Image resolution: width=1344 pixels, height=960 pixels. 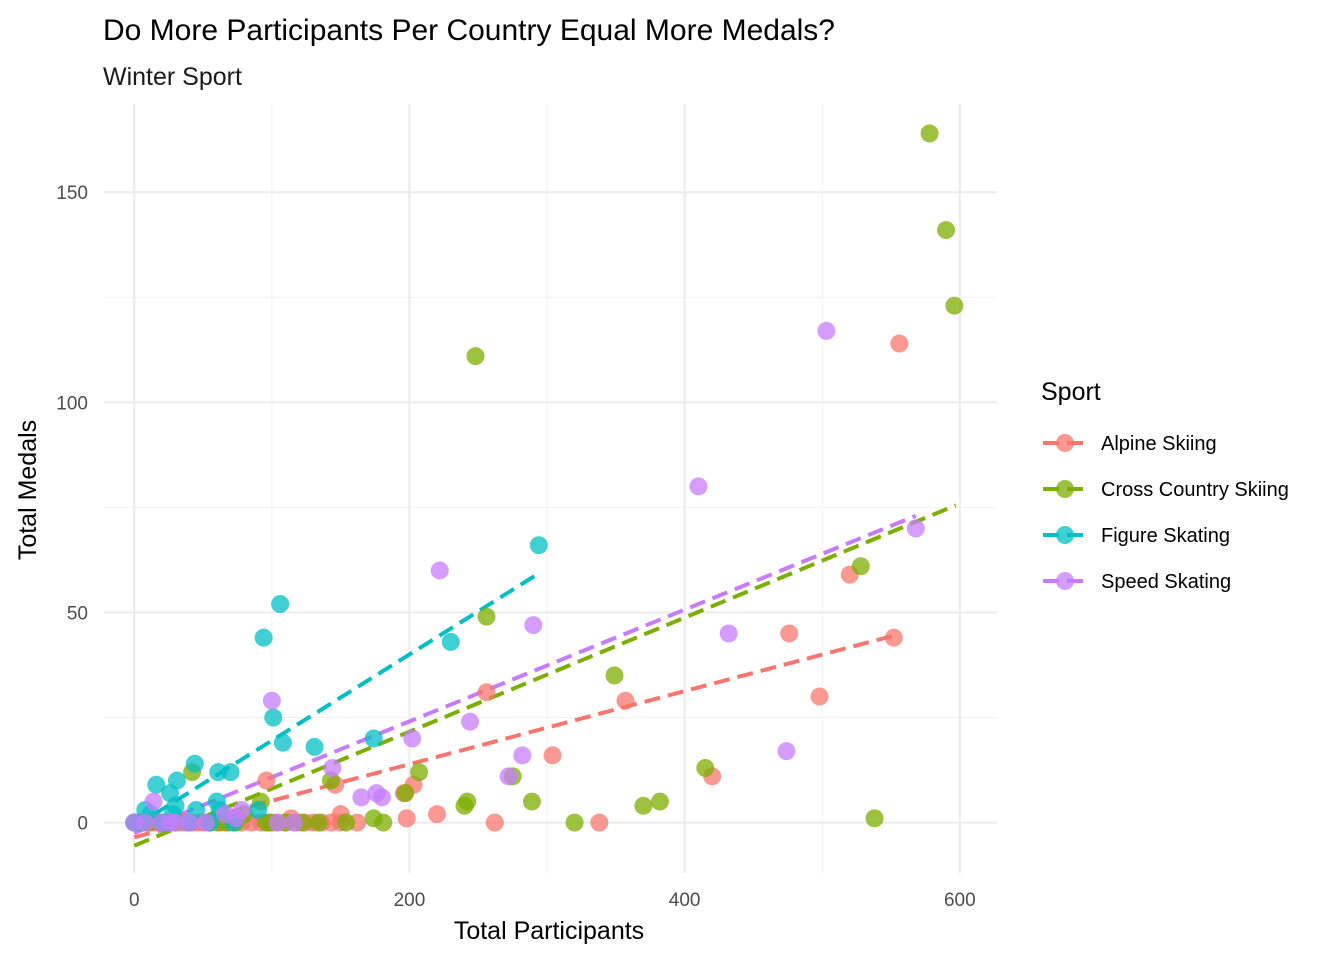 What do you see at coordinates (1065, 581) in the screenshot?
I see `legend-key-point-speed-skating` at bounding box center [1065, 581].